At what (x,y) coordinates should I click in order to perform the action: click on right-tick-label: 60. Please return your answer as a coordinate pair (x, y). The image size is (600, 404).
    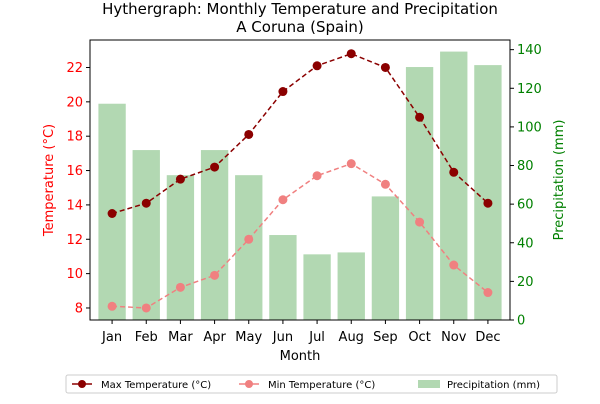
    Looking at the image, I should click on (525, 205).